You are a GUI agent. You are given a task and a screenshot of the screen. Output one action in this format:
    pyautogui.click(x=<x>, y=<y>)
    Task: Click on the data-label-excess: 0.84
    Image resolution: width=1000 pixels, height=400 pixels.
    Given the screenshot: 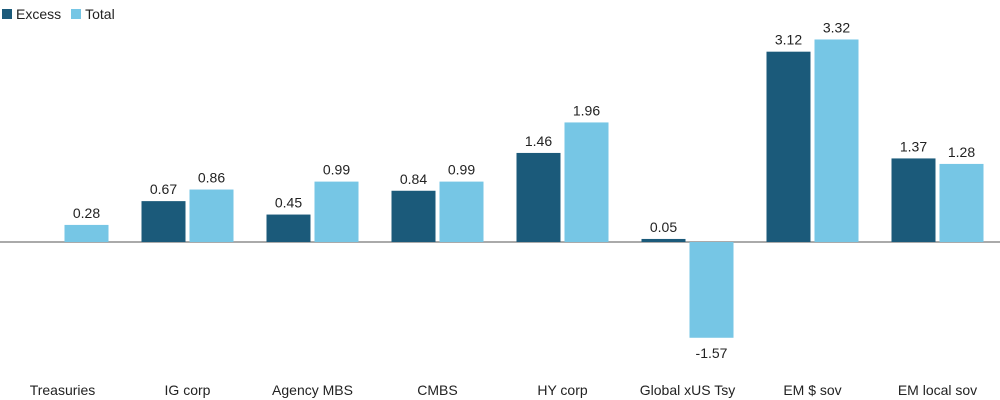 What is the action you would take?
    pyautogui.click(x=413, y=179)
    